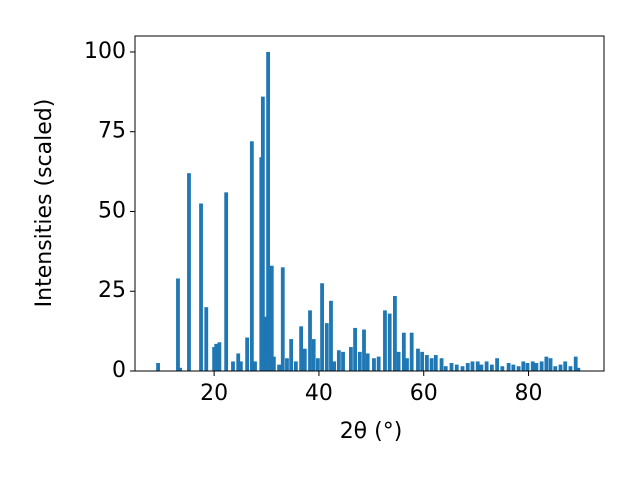  Describe the element at coordinates (105, 51) in the screenshot. I see `y-tick-label: 100` at that location.